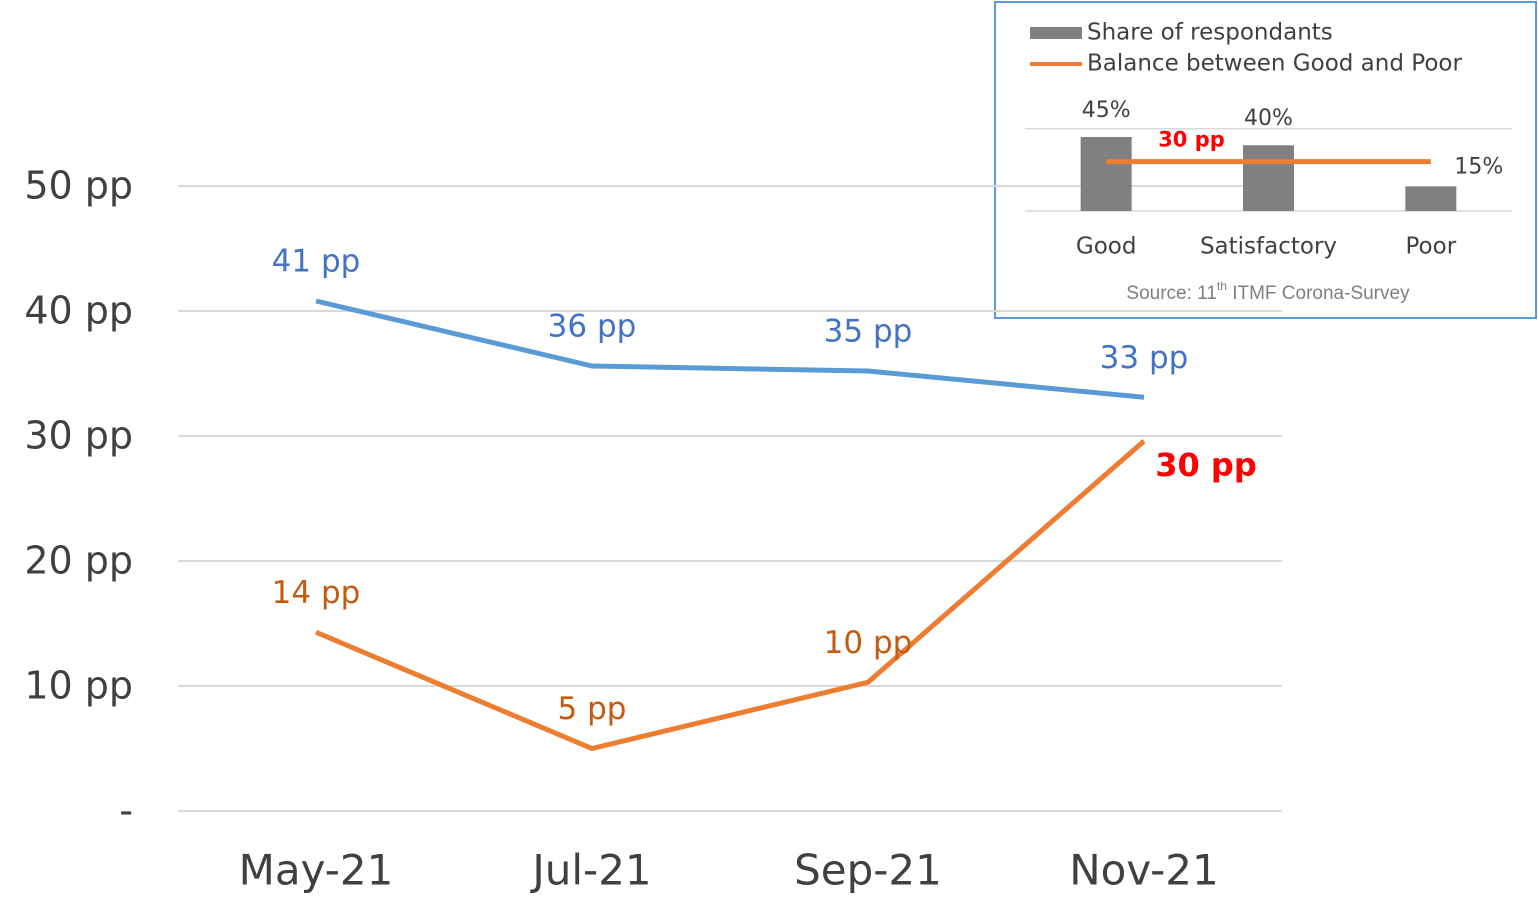 The image size is (1538, 901). Describe the element at coordinates (1210, 33) in the screenshot. I see `legend-label: Share of respondants` at that location.